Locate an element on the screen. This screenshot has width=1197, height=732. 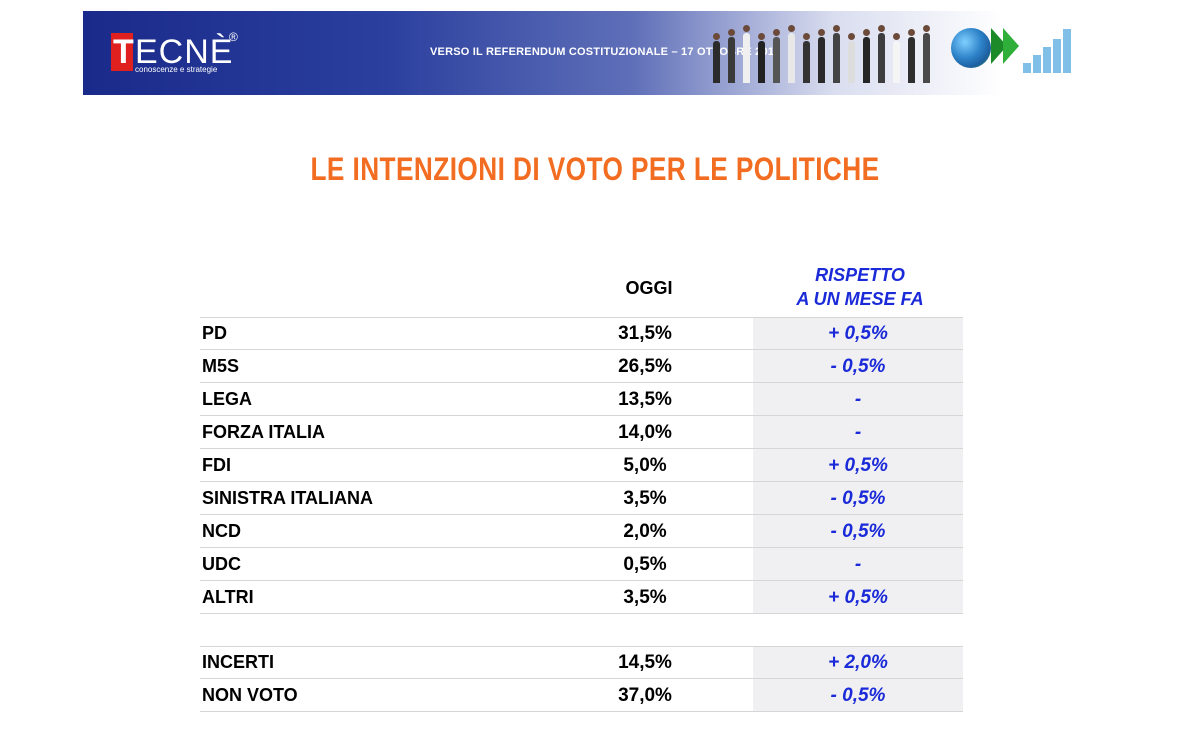
table-row: M5S 26,5% - 0,5% is located at coordinates (581, 366).